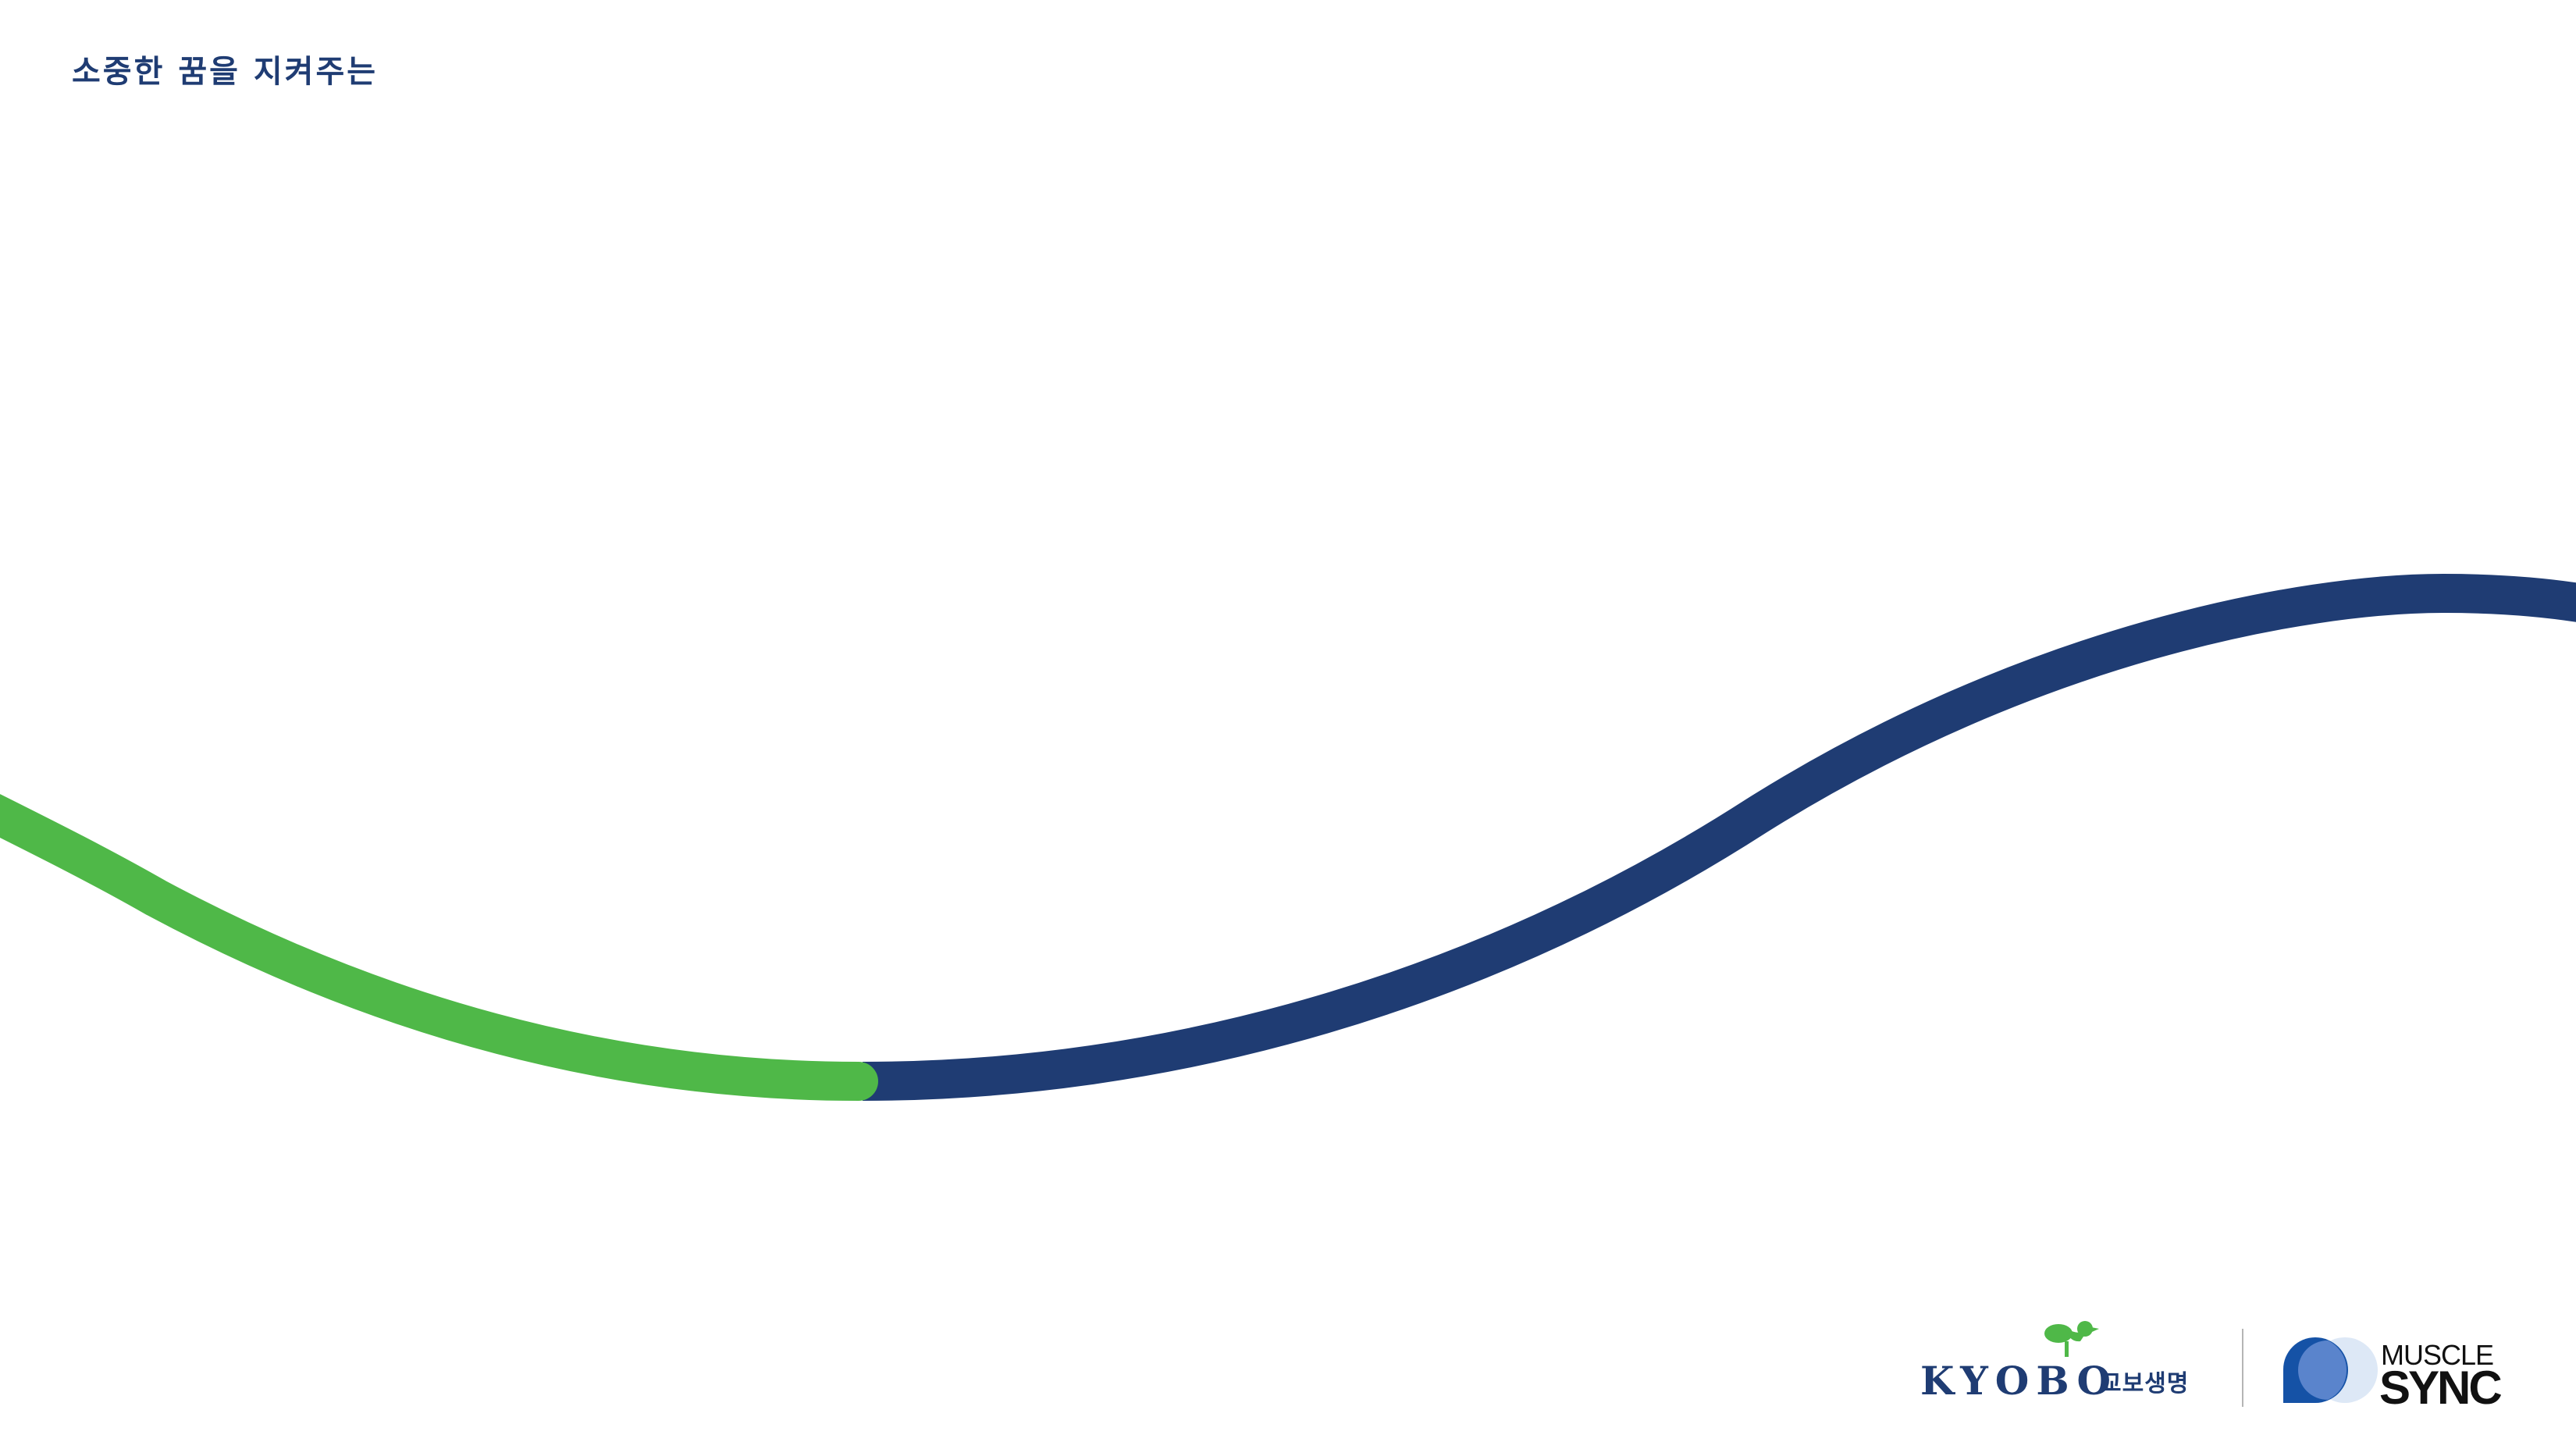 The width and height of the screenshot is (2576, 1449). What do you see at coordinates (2242, 1368) in the screenshot?
I see `logo-divider` at bounding box center [2242, 1368].